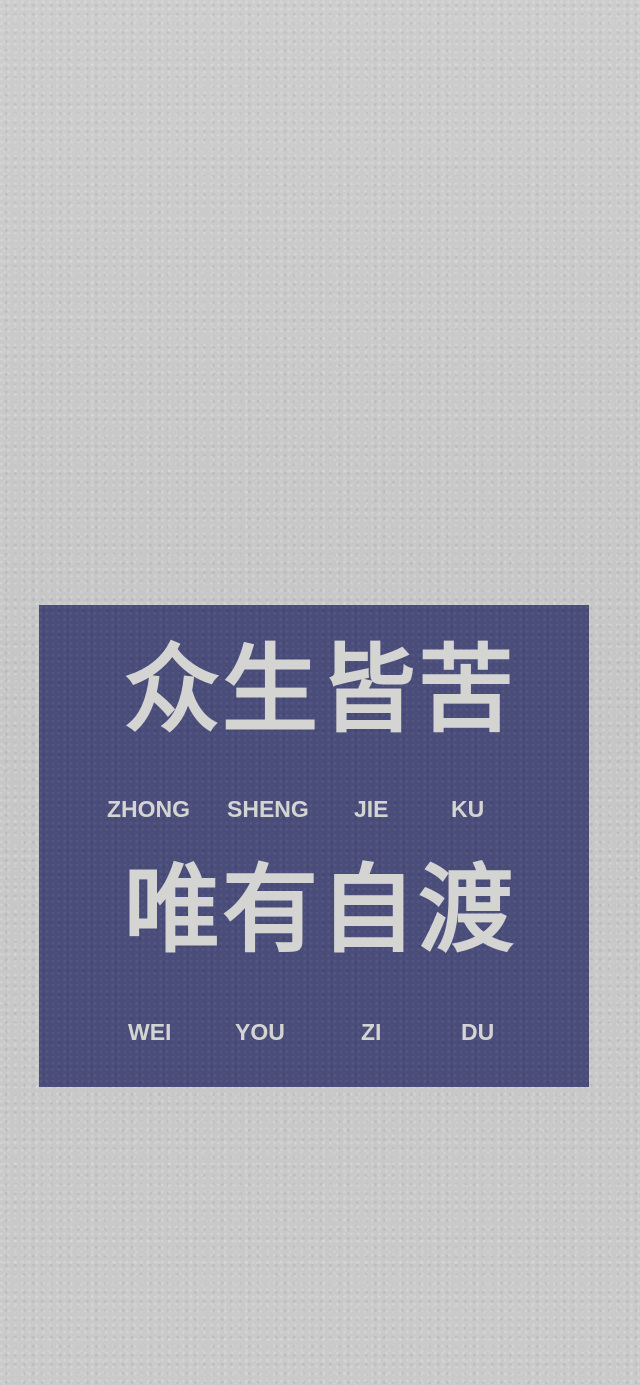 This screenshot has width=640, height=1385. What do you see at coordinates (268, 809) in the screenshot?
I see `pinyin-word: SHENG` at bounding box center [268, 809].